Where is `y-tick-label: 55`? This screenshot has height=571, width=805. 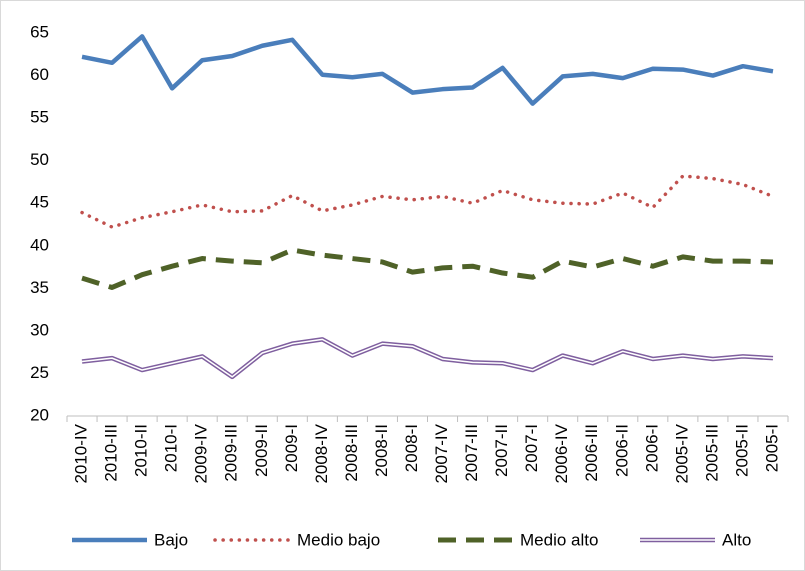
y-tick-label: 55 is located at coordinates (39, 117).